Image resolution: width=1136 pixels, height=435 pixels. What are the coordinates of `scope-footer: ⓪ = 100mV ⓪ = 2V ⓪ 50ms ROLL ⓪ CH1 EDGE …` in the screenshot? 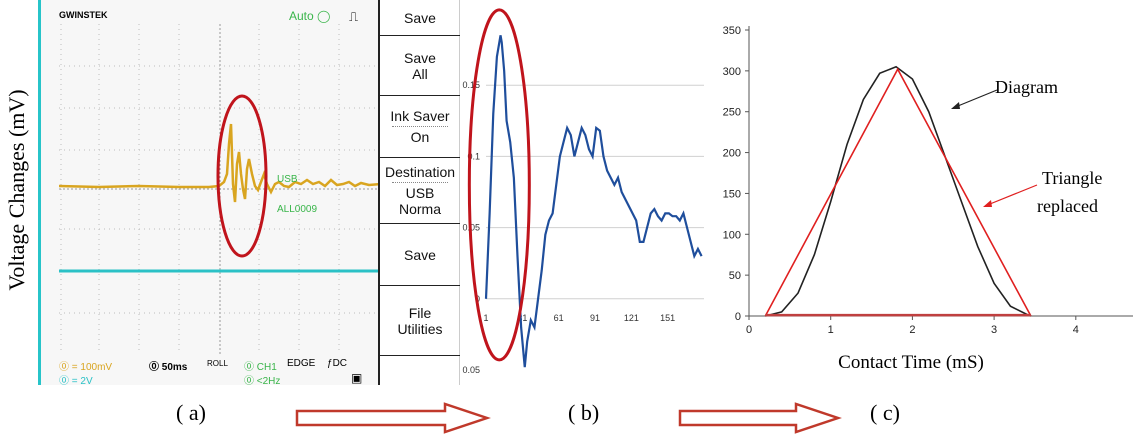 It's located at (220, 372).